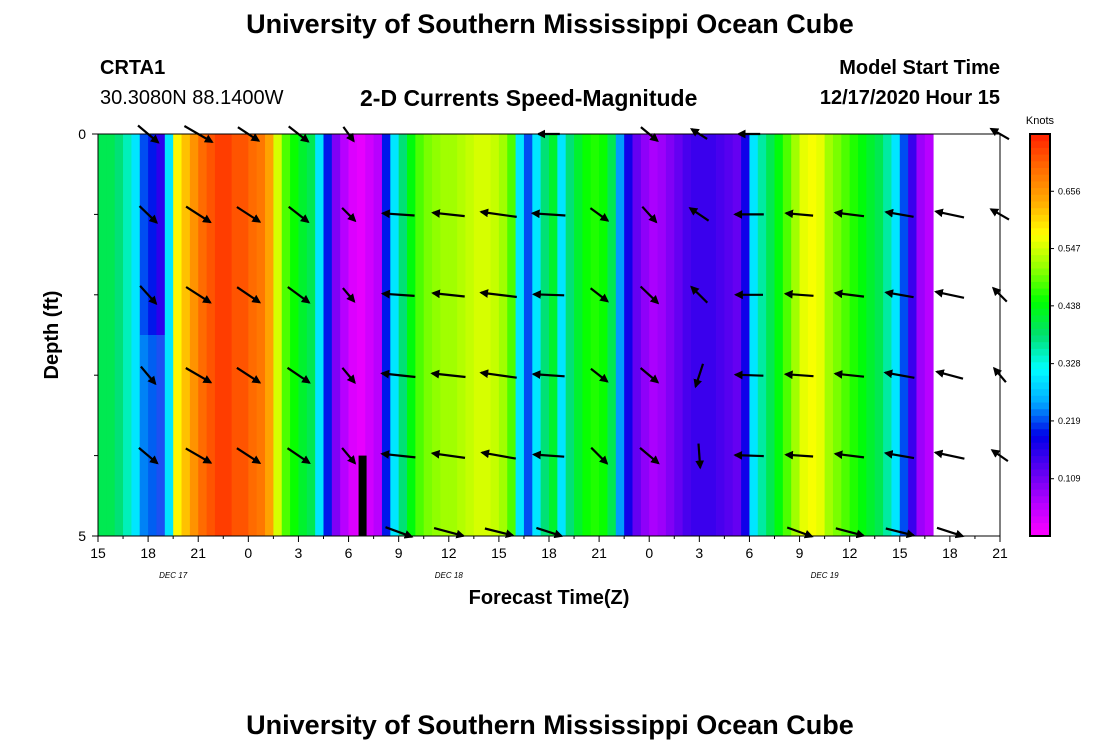 This screenshot has width=1100, height=750. Describe the element at coordinates (750, 553) in the screenshot. I see `x-tick-label: 6` at that location.